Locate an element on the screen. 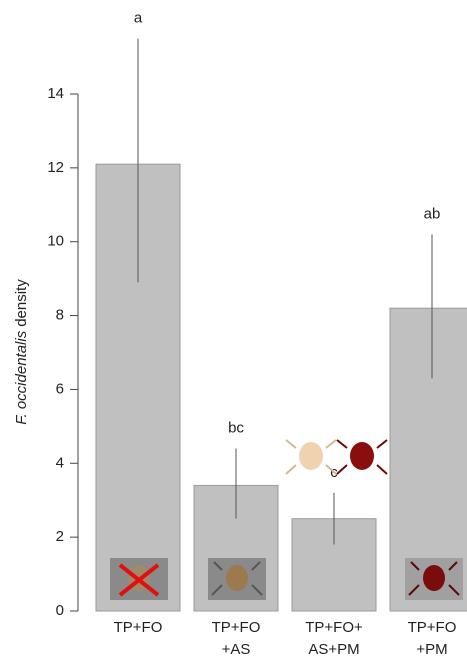 Image resolution: width=467 pixels, height=662 pixels. significance-letter: a is located at coordinates (138, 18).